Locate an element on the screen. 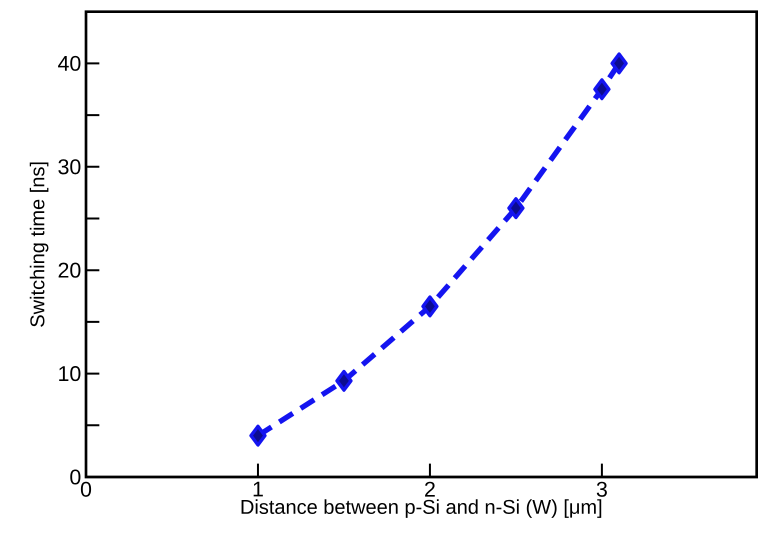 The width and height of the screenshot is (764, 540). x-tick-label: 0 is located at coordinates (86, 489).